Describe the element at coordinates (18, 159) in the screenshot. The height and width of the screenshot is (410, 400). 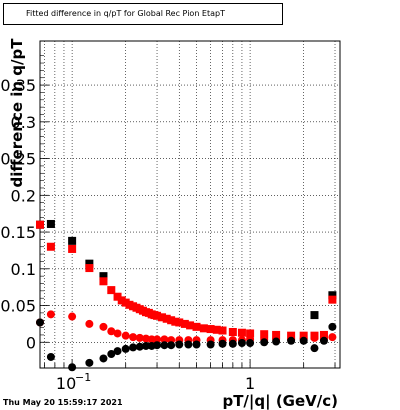
I see `y-tick-label: 0.25` at that location.